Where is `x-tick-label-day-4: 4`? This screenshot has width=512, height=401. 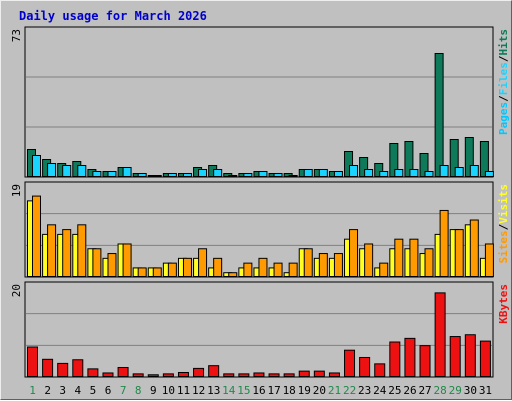
x-tick-label-day-4: 4 is located at coordinates (78, 390).